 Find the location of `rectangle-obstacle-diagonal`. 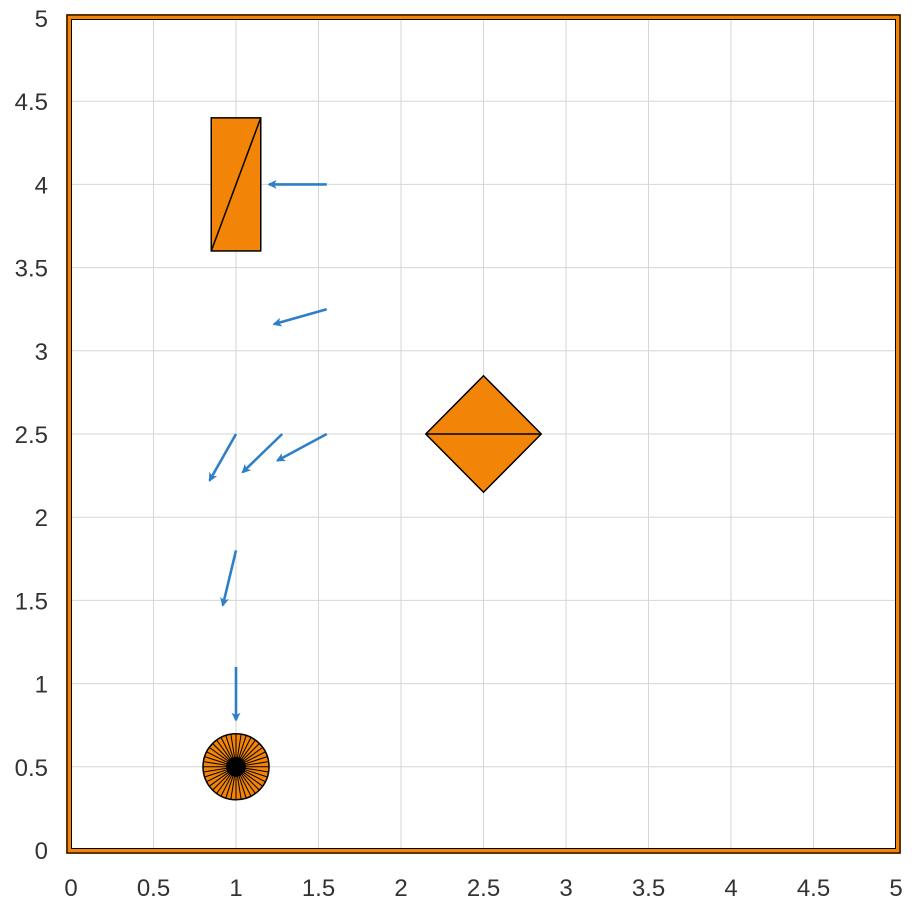

rectangle-obstacle-diagonal is located at coordinates (236, 184).